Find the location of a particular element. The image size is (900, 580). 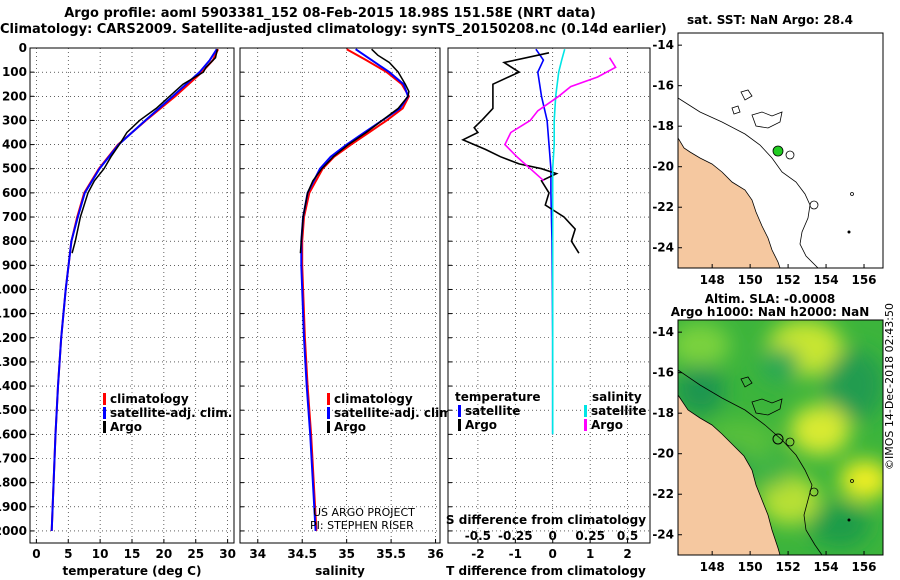

temperature-xlabel: temperature (deg C) is located at coordinates (132, 571).